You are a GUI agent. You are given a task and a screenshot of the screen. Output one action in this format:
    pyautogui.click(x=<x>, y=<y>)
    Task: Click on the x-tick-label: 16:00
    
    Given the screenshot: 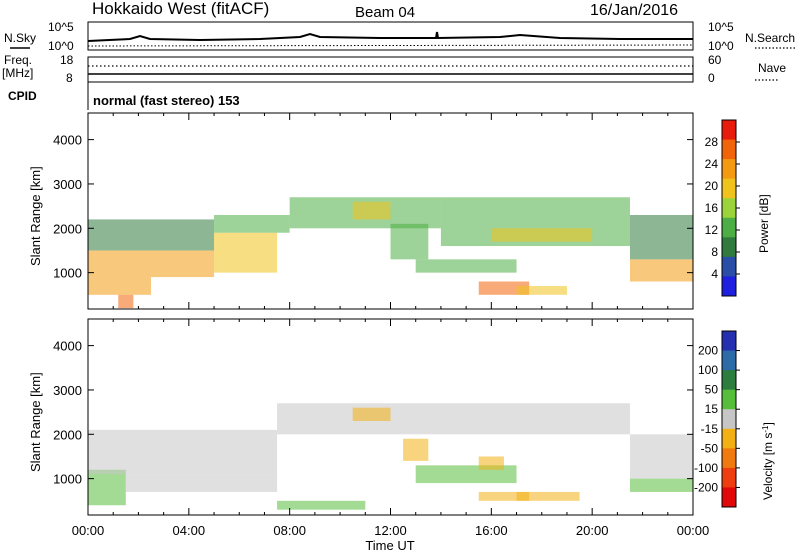 What is the action you would take?
    pyautogui.click(x=491, y=530)
    